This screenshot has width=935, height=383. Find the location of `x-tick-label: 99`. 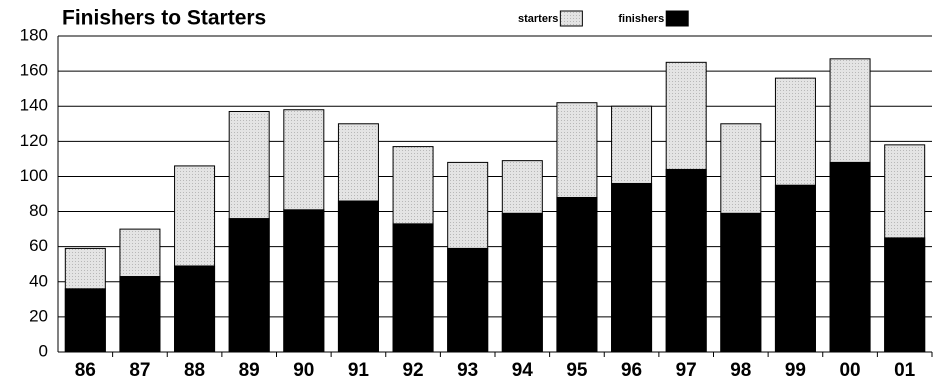

x-tick-label: 99 is located at coordinates (795, 370).